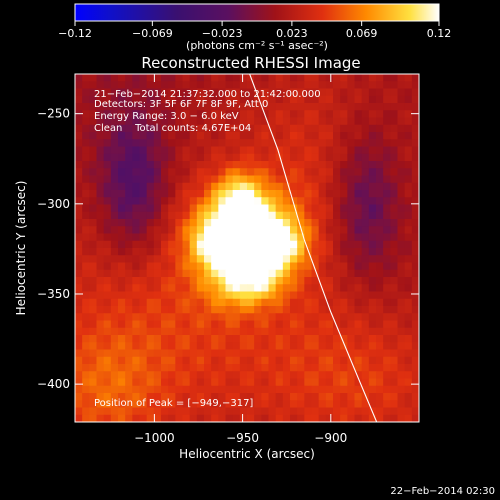 The width and height of the screenshot is (500, 500). What do you see at coordinates (242, 438) in the screenshot?
I see `x-tick-label: −950` at bounding box center [242, 438].